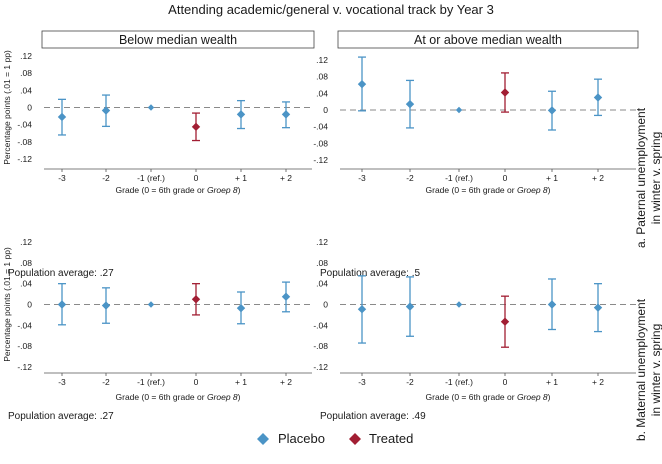  I want to click on legend-marker-treated, so click(355, 439).